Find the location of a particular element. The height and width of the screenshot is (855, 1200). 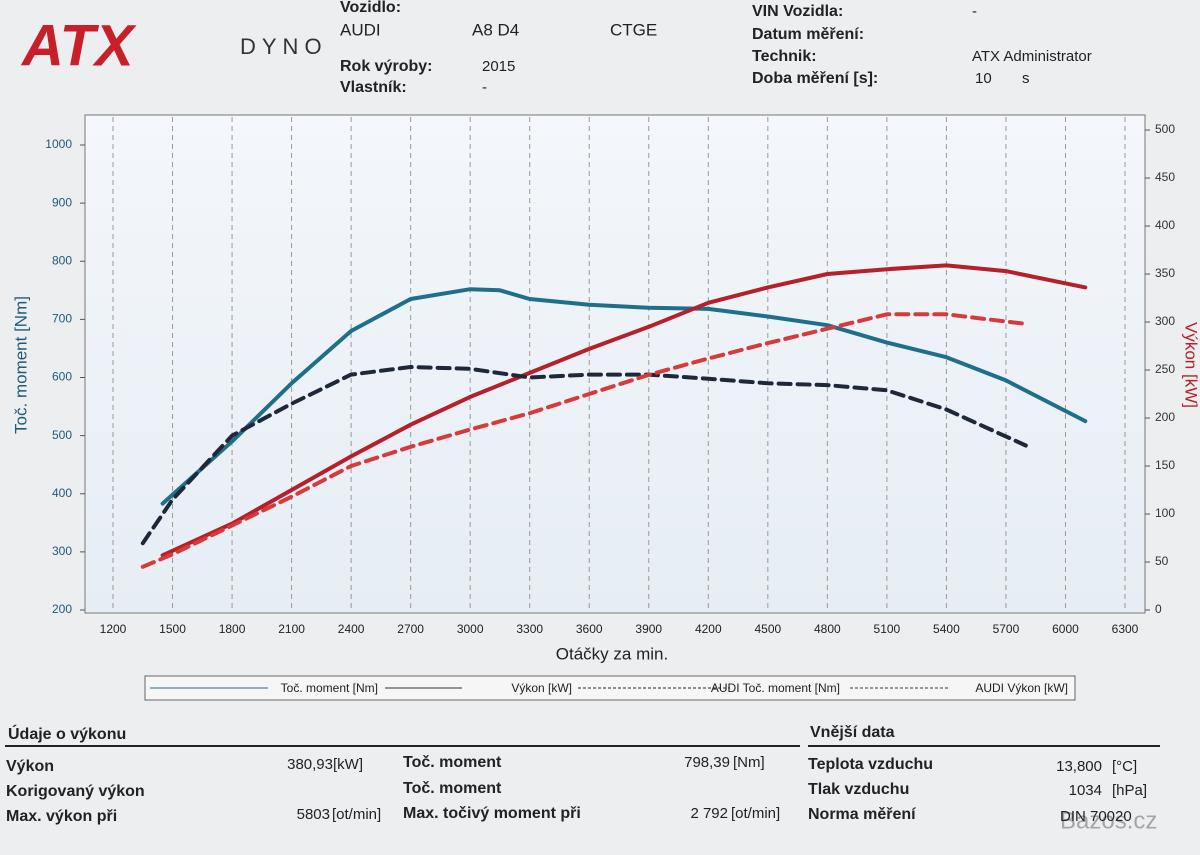

watermark: Bazos.cz is located at coordinates (1108, 820).